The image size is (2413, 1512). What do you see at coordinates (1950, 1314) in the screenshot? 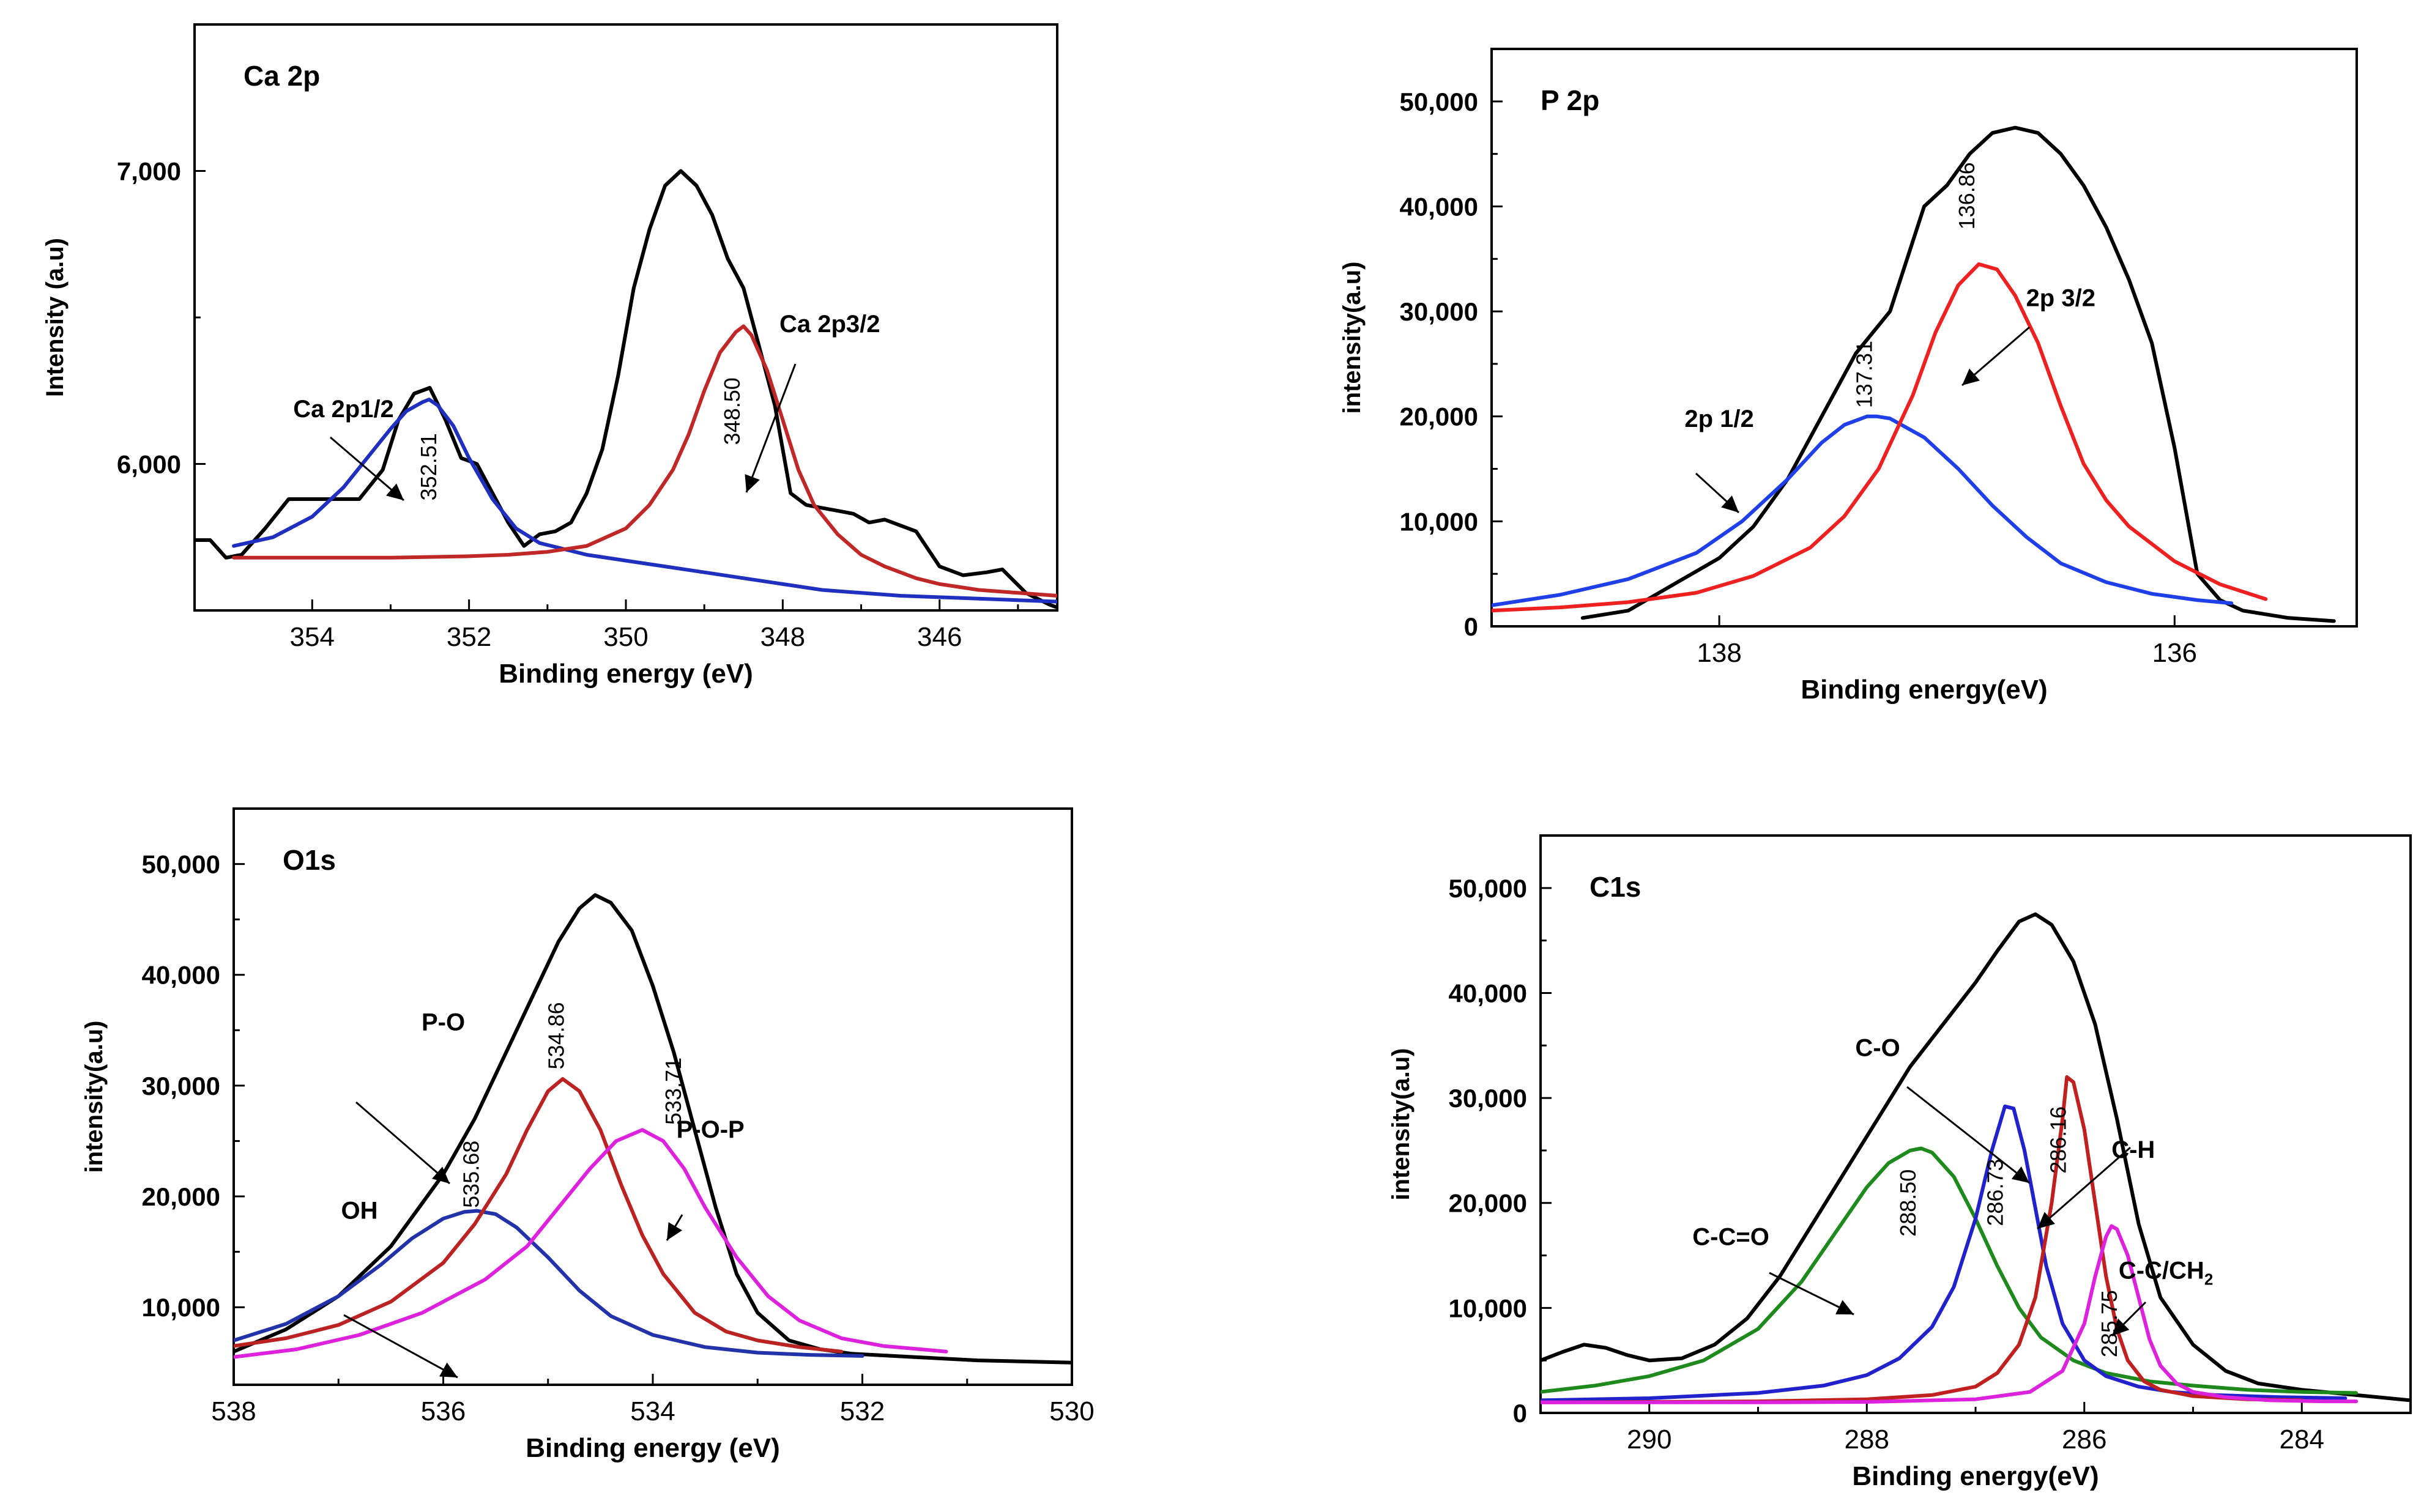
I see `series-c-c-ch2` at bounding box center [1950, 1314].